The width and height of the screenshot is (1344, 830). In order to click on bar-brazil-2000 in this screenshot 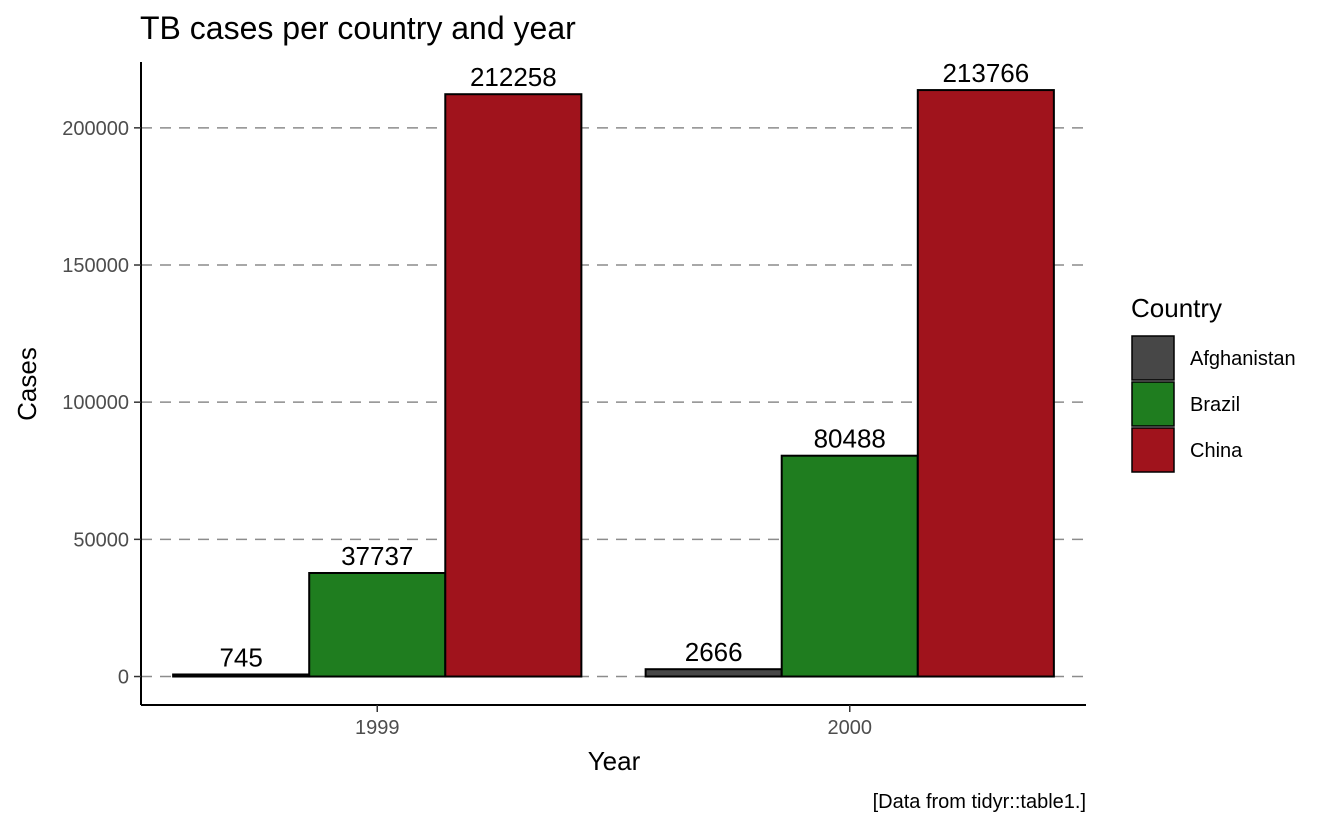, I will do `click(849, 566)`.